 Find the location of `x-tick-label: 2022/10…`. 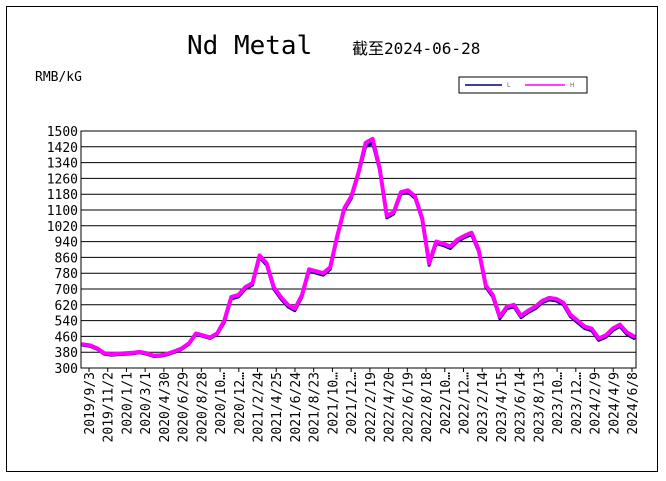

x-tick-label: 2022/10… is located at coordinates (446, 403).